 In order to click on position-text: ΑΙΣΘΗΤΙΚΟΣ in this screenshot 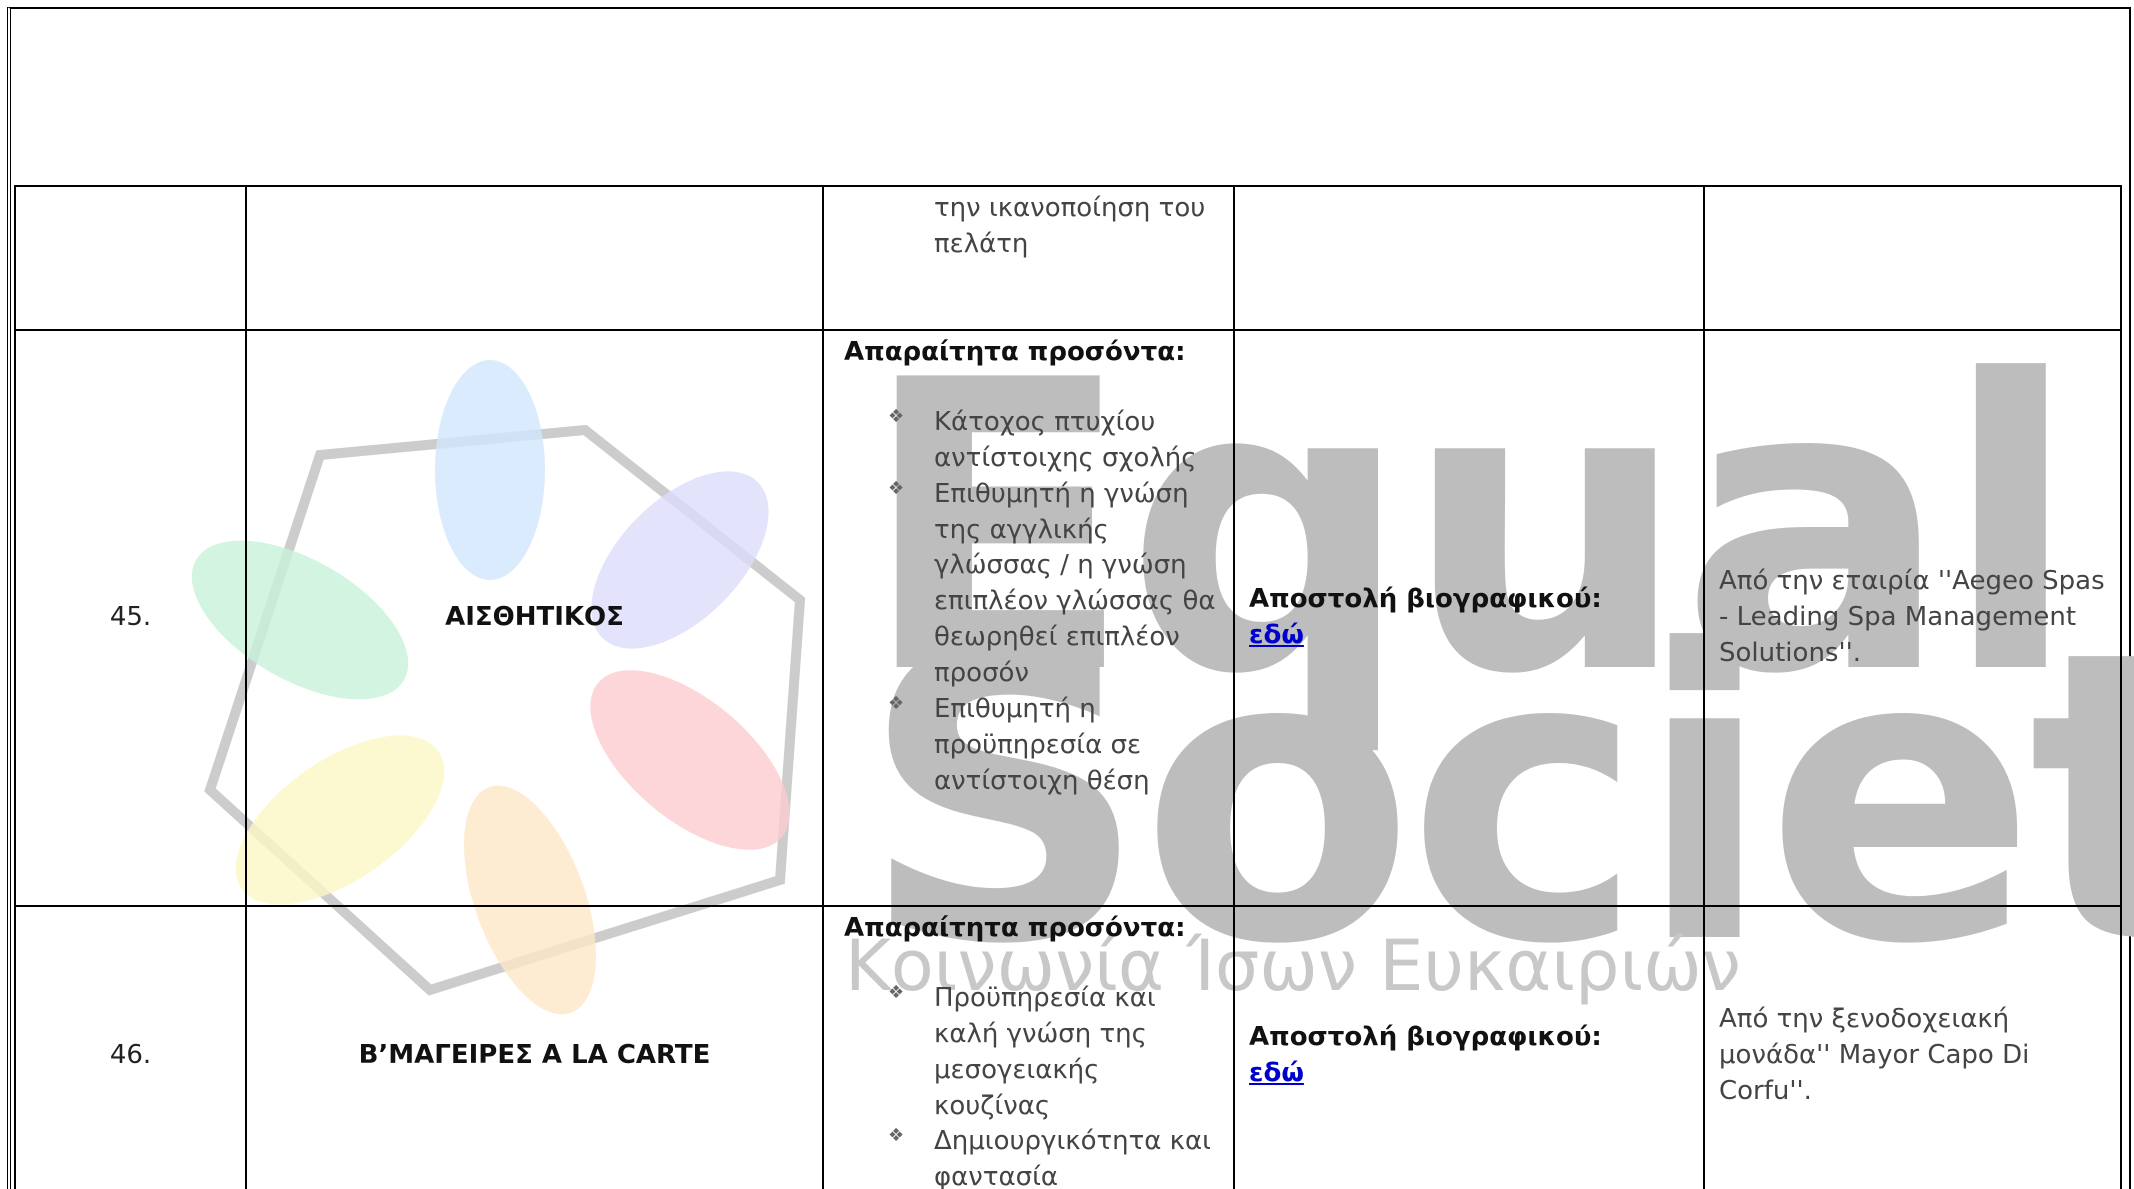, I will do `click(534, 617)`.